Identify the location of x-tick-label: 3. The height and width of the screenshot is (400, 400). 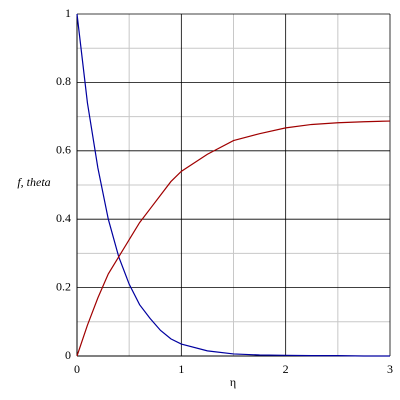
(390, 369).